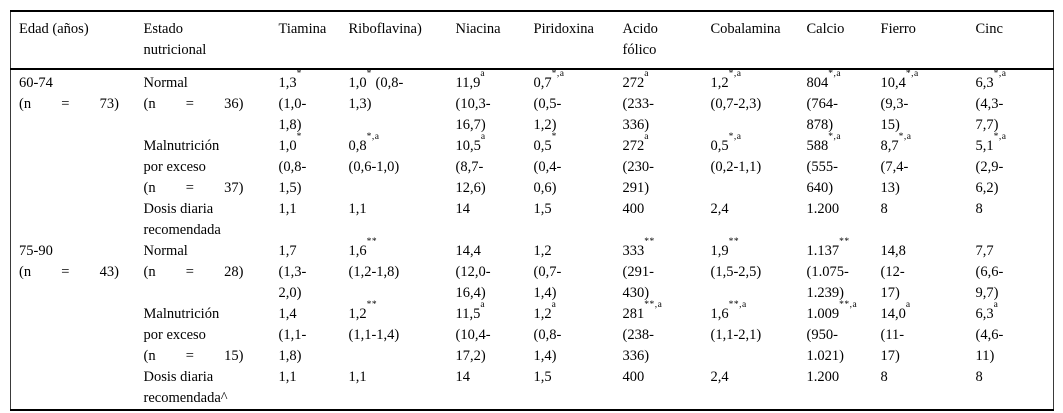  Describe the element at coordinates (211, 102) in the screenshot. I see `cell-estado: Normal (n = 36)` at that location.